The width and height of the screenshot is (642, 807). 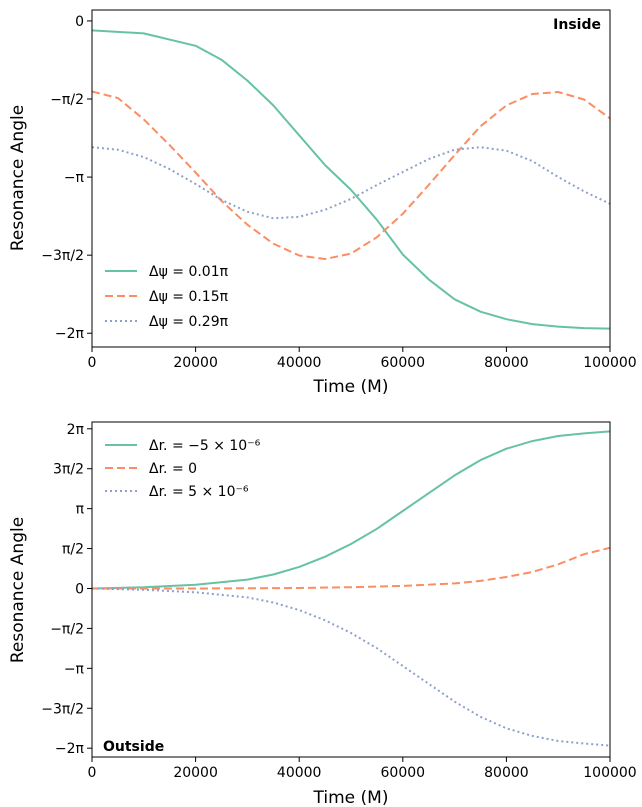 What do you see at coordinates (68, 470) in the screenshot?
I see `outside-y-tick-label: 3π/2` at bounding box center [68, 470].